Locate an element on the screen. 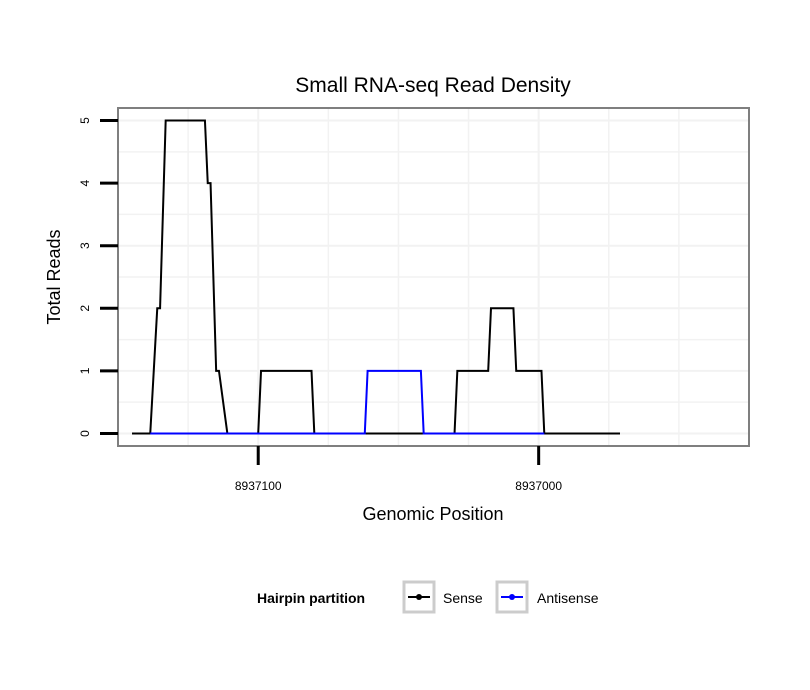 This screenshot has height=690, width=810. legend: Hairpin partition Sense Antisense is located at coordinates (428, 597).